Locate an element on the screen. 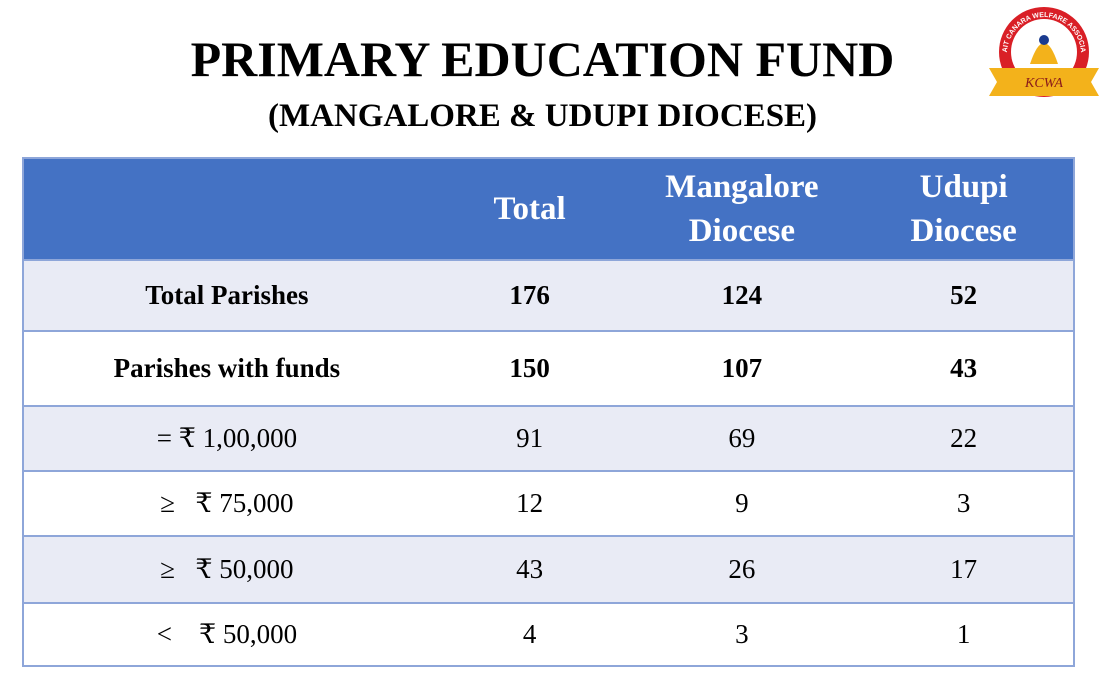 This screenshot has width=1103, height=675. cell-value: 22 is located at coordinates (964, 438).